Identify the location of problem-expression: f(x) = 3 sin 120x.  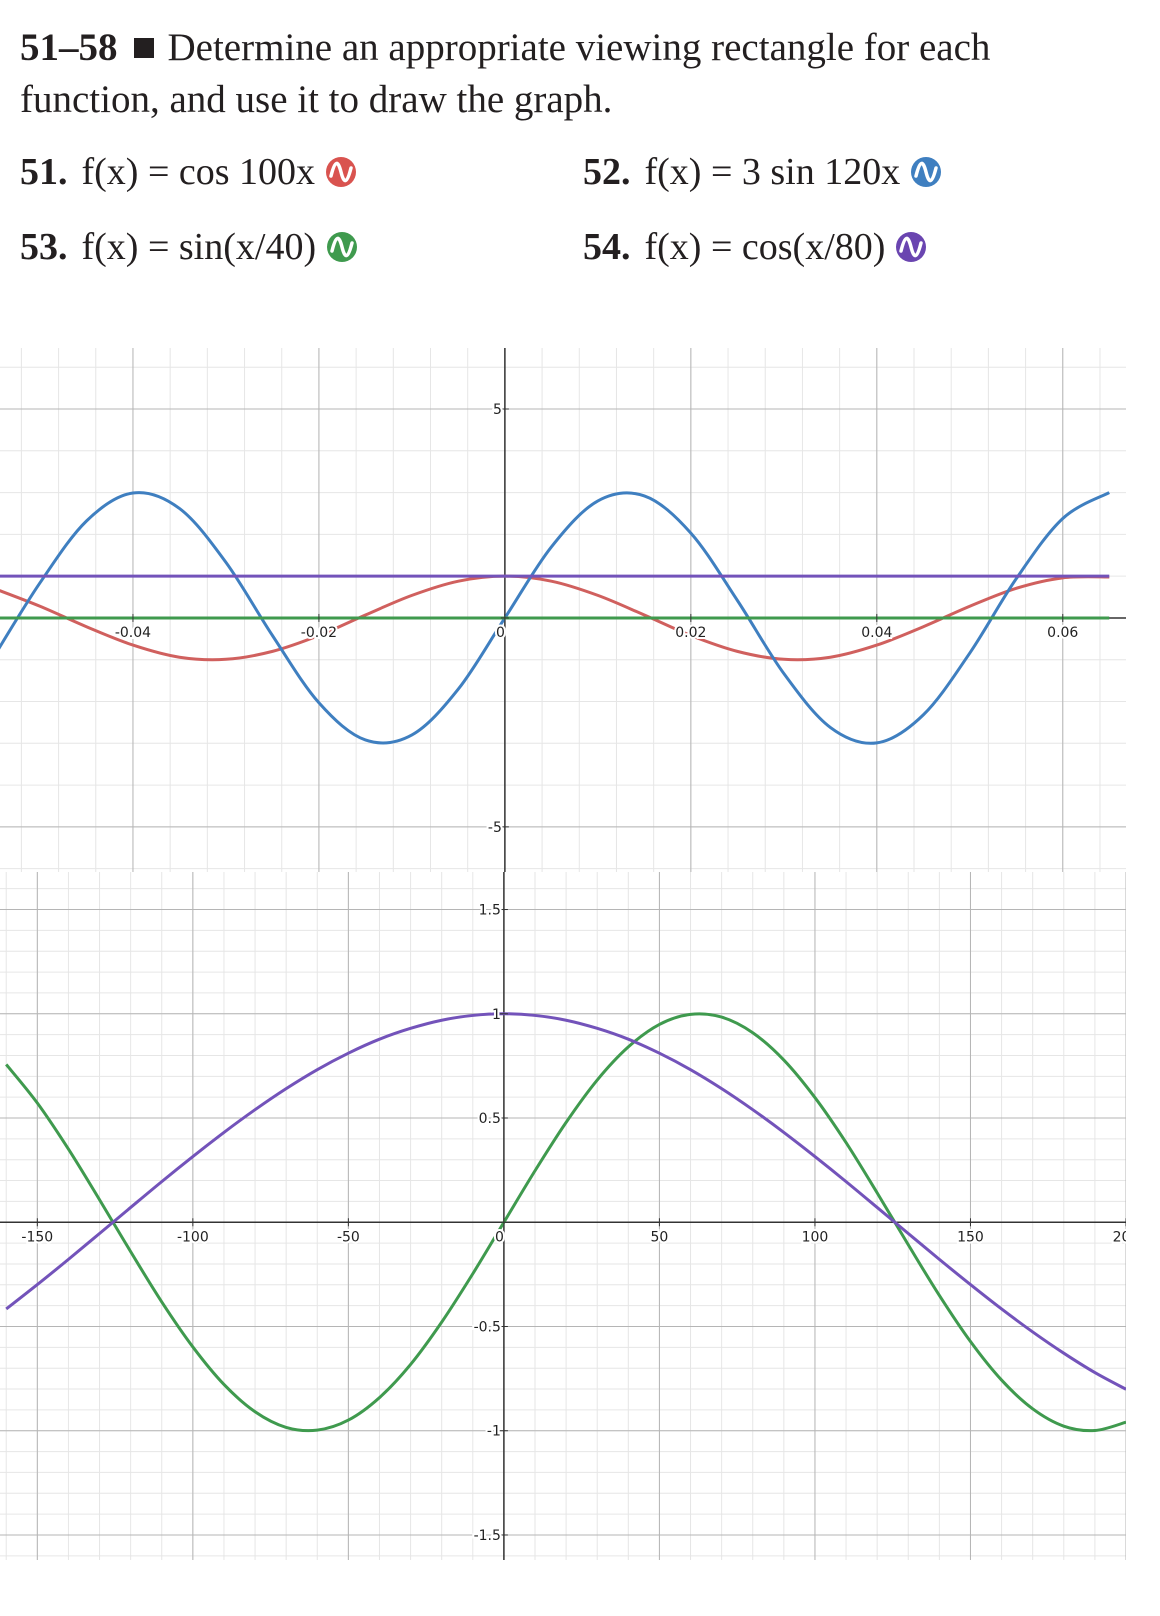
(772, 172).